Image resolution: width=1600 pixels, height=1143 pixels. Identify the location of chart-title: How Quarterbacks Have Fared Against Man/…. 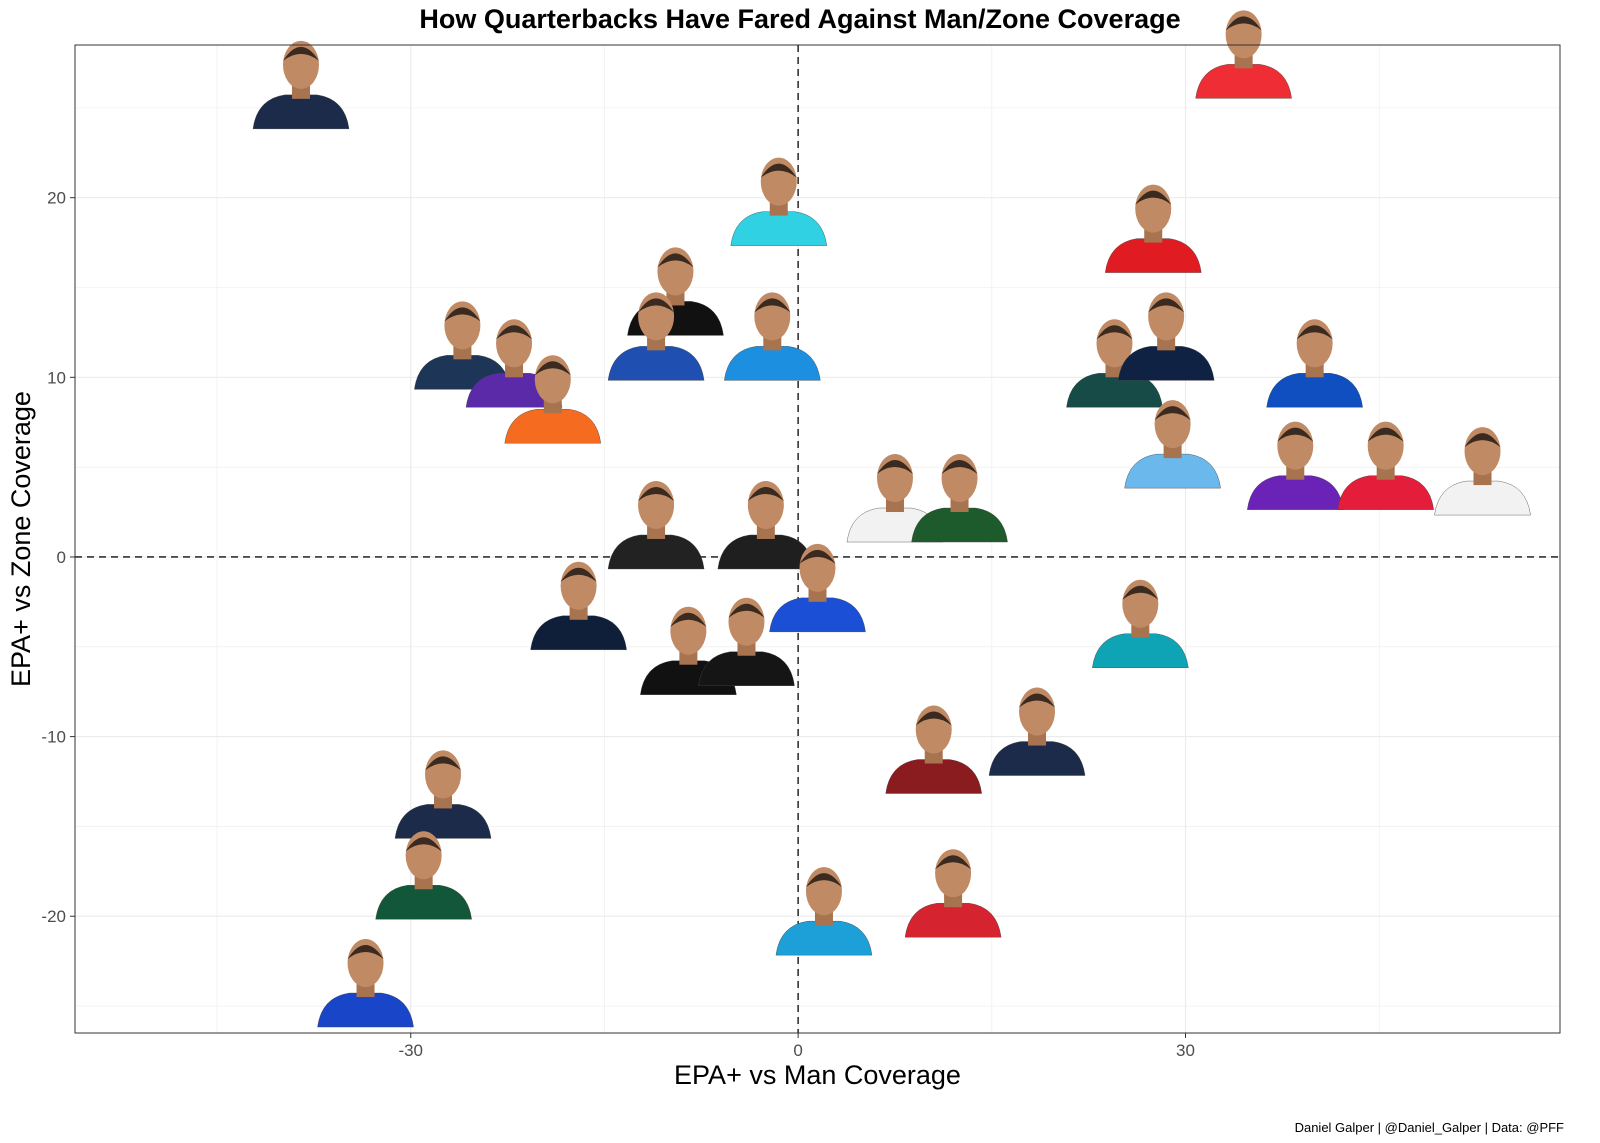
(800, 19).